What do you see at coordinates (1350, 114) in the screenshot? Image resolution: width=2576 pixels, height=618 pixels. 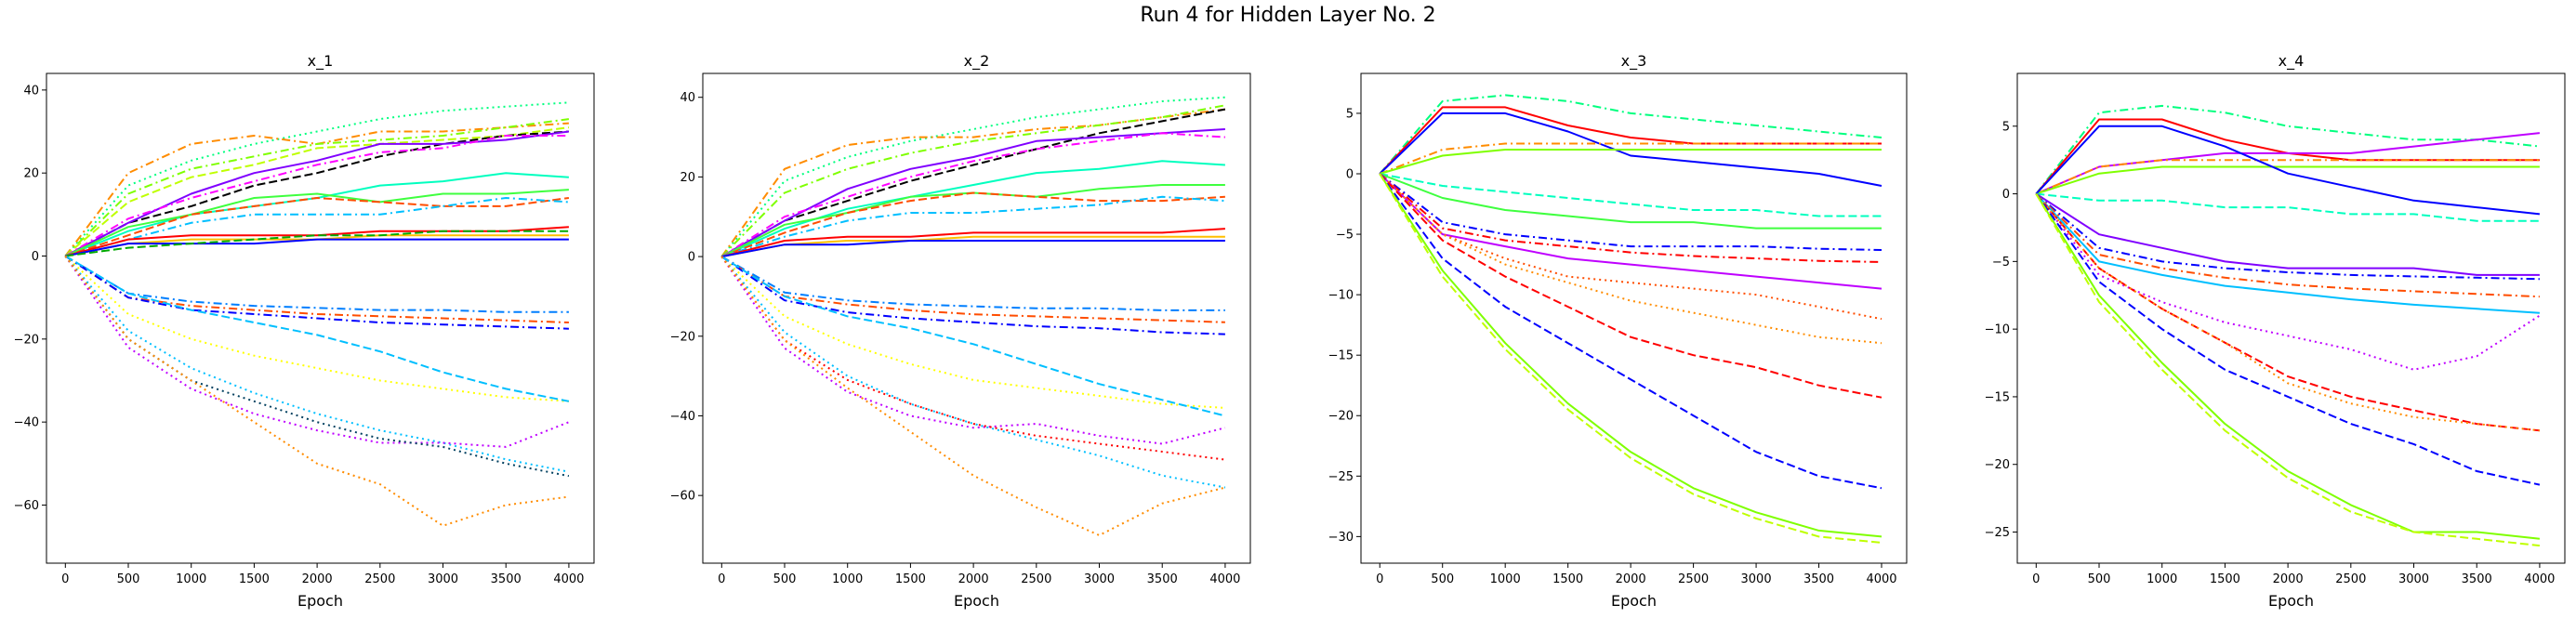 I see `y-tick-label: 5` at bounding box center [1350, 114].